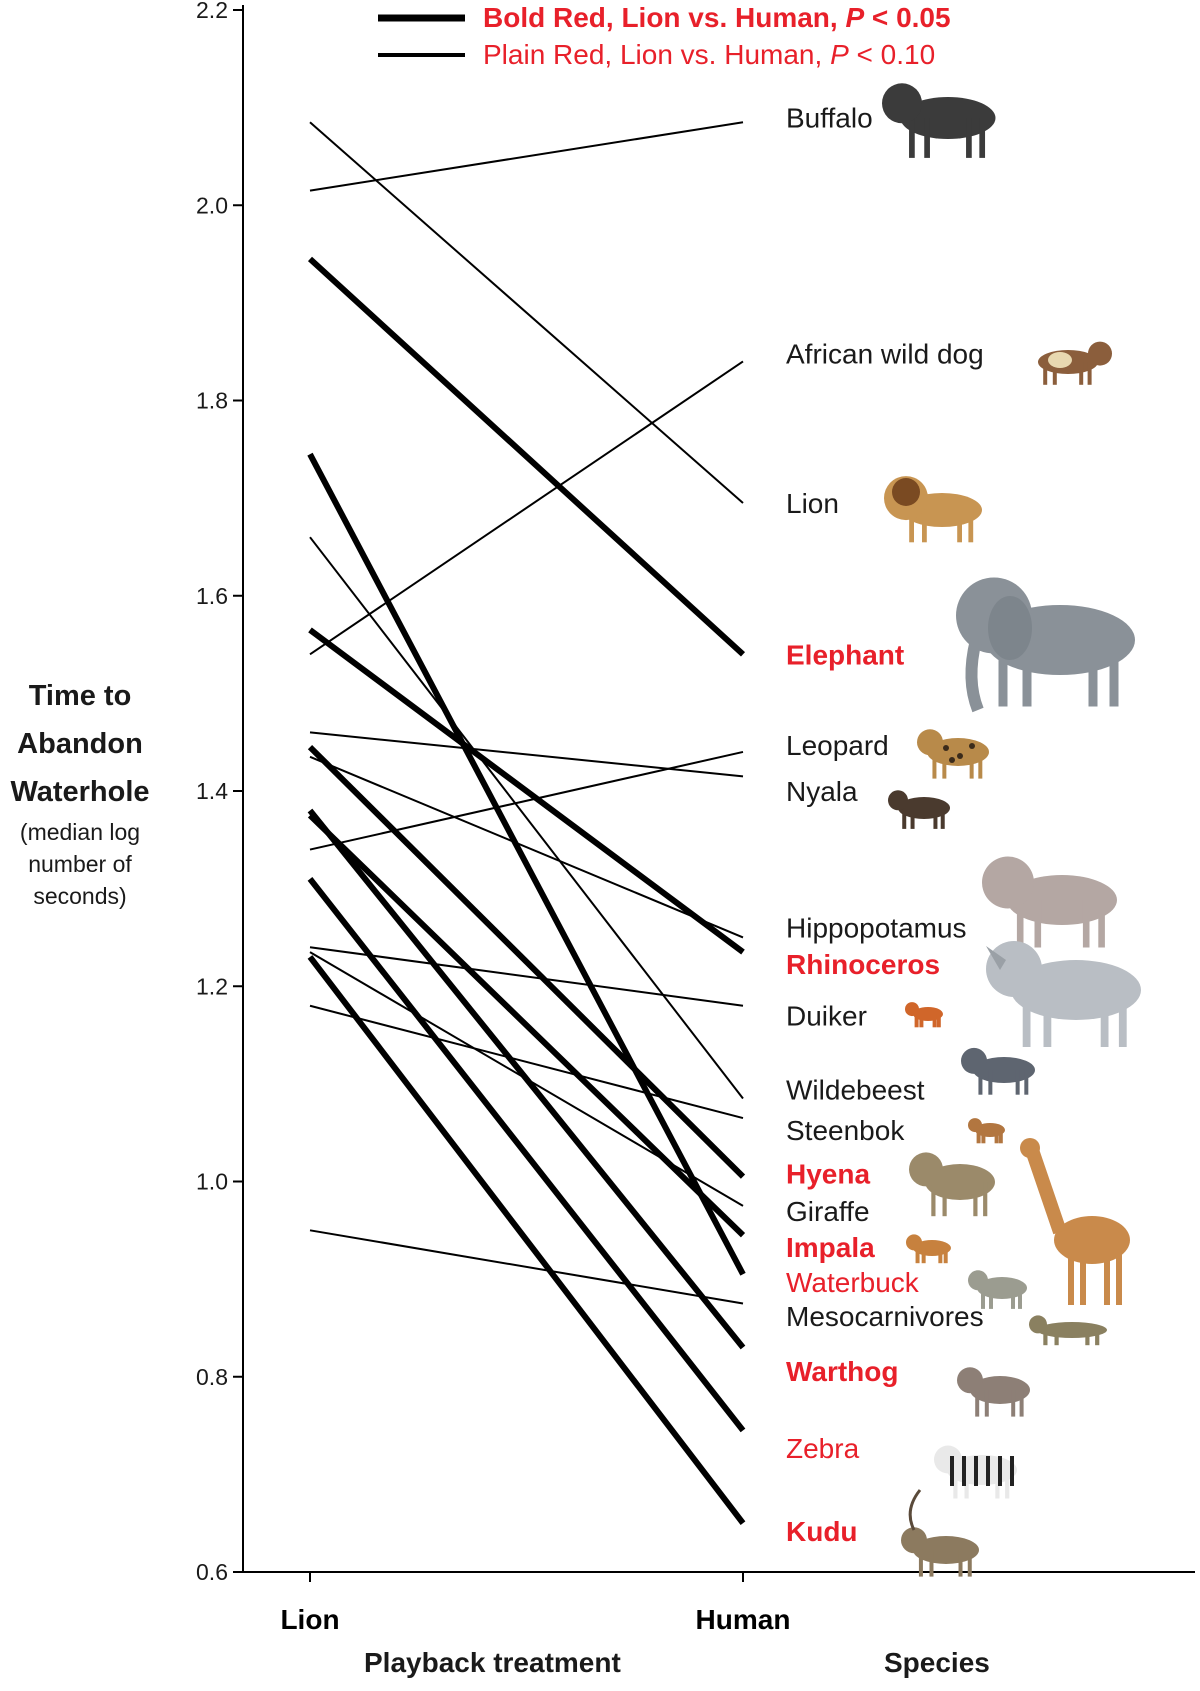 The height and width of the screenshot is (1691, 1200). Describe the element at coordinates (828, 1174) in the screenshot. I see `species-label: Hyena` at that location.